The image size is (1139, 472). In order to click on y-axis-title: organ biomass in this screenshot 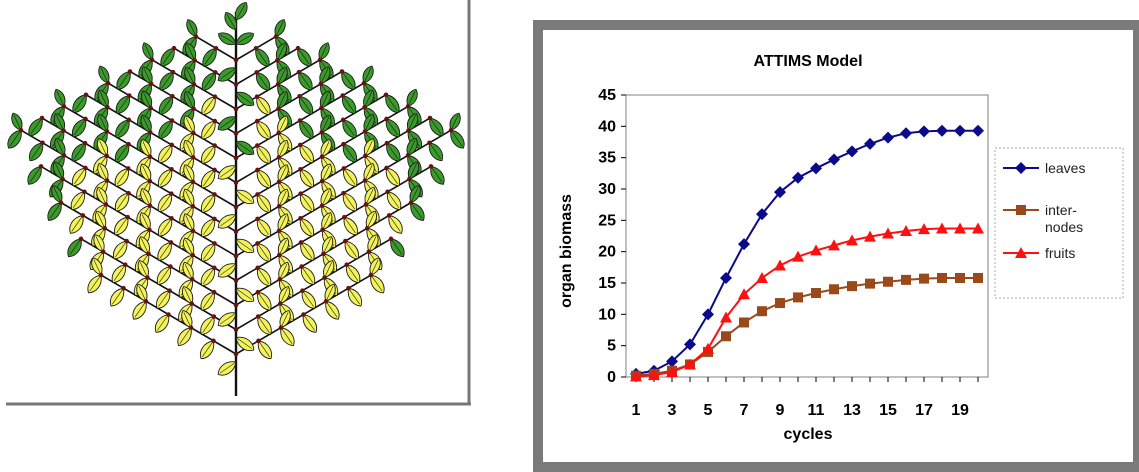, I will do `click(566, 251)`.